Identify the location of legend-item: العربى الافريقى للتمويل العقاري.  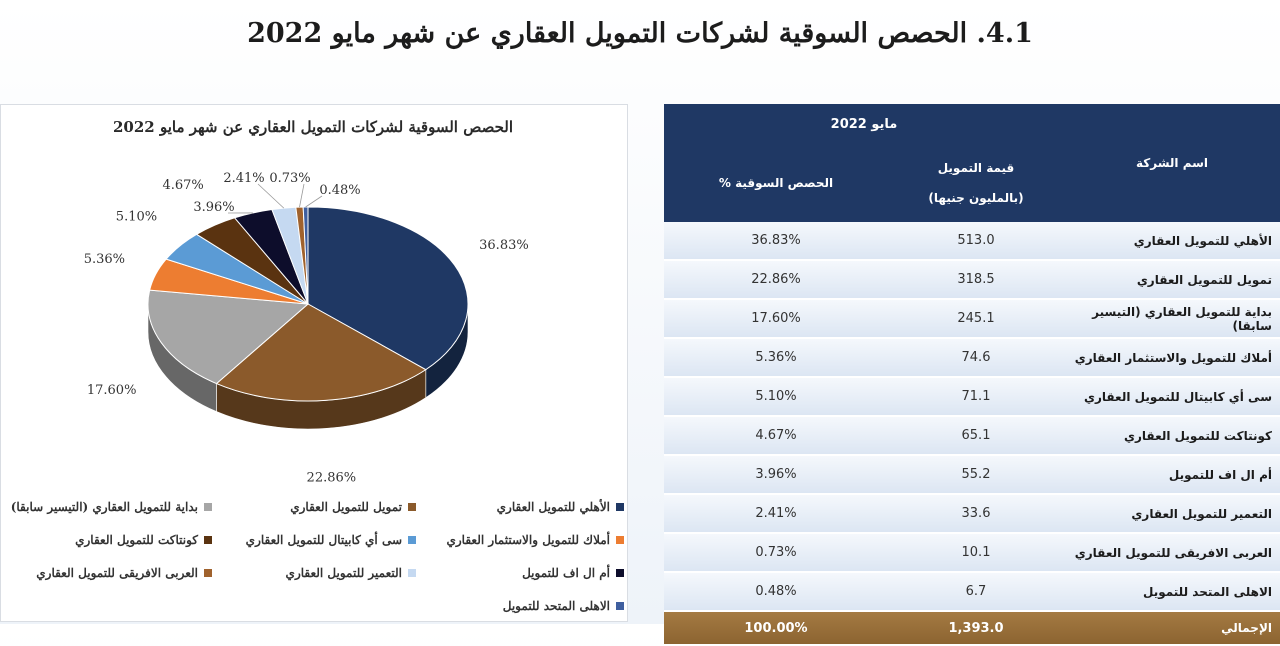
(124, 573).